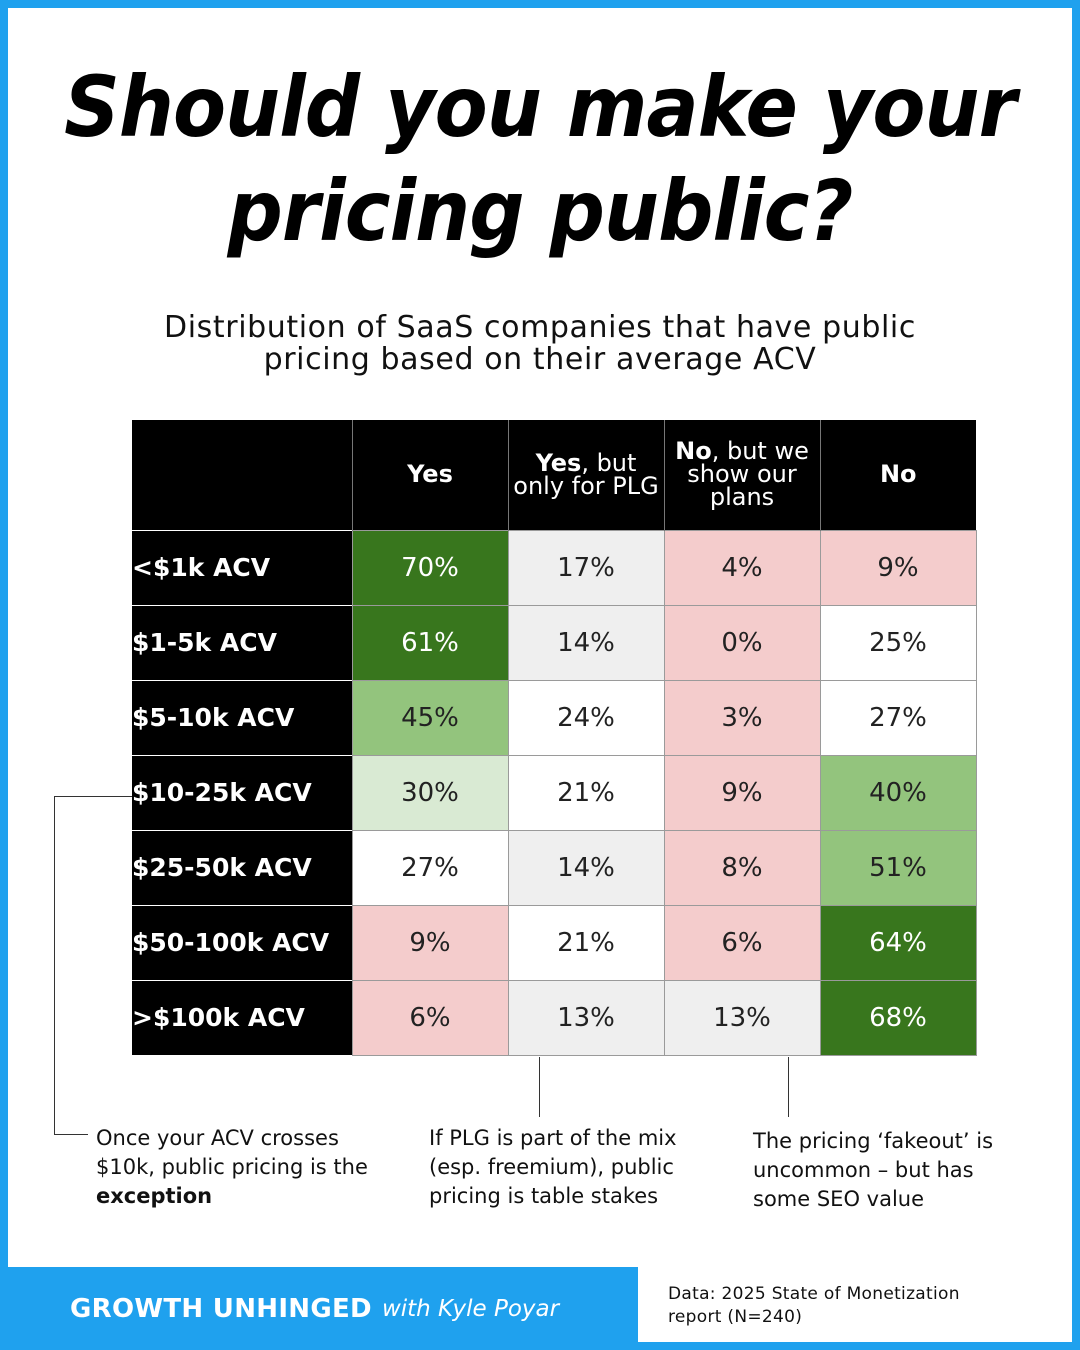 This screenshot has width=1080, height=1350. I want to click on brand-name: GROWTH UNHINGED, so click(221, 1308).